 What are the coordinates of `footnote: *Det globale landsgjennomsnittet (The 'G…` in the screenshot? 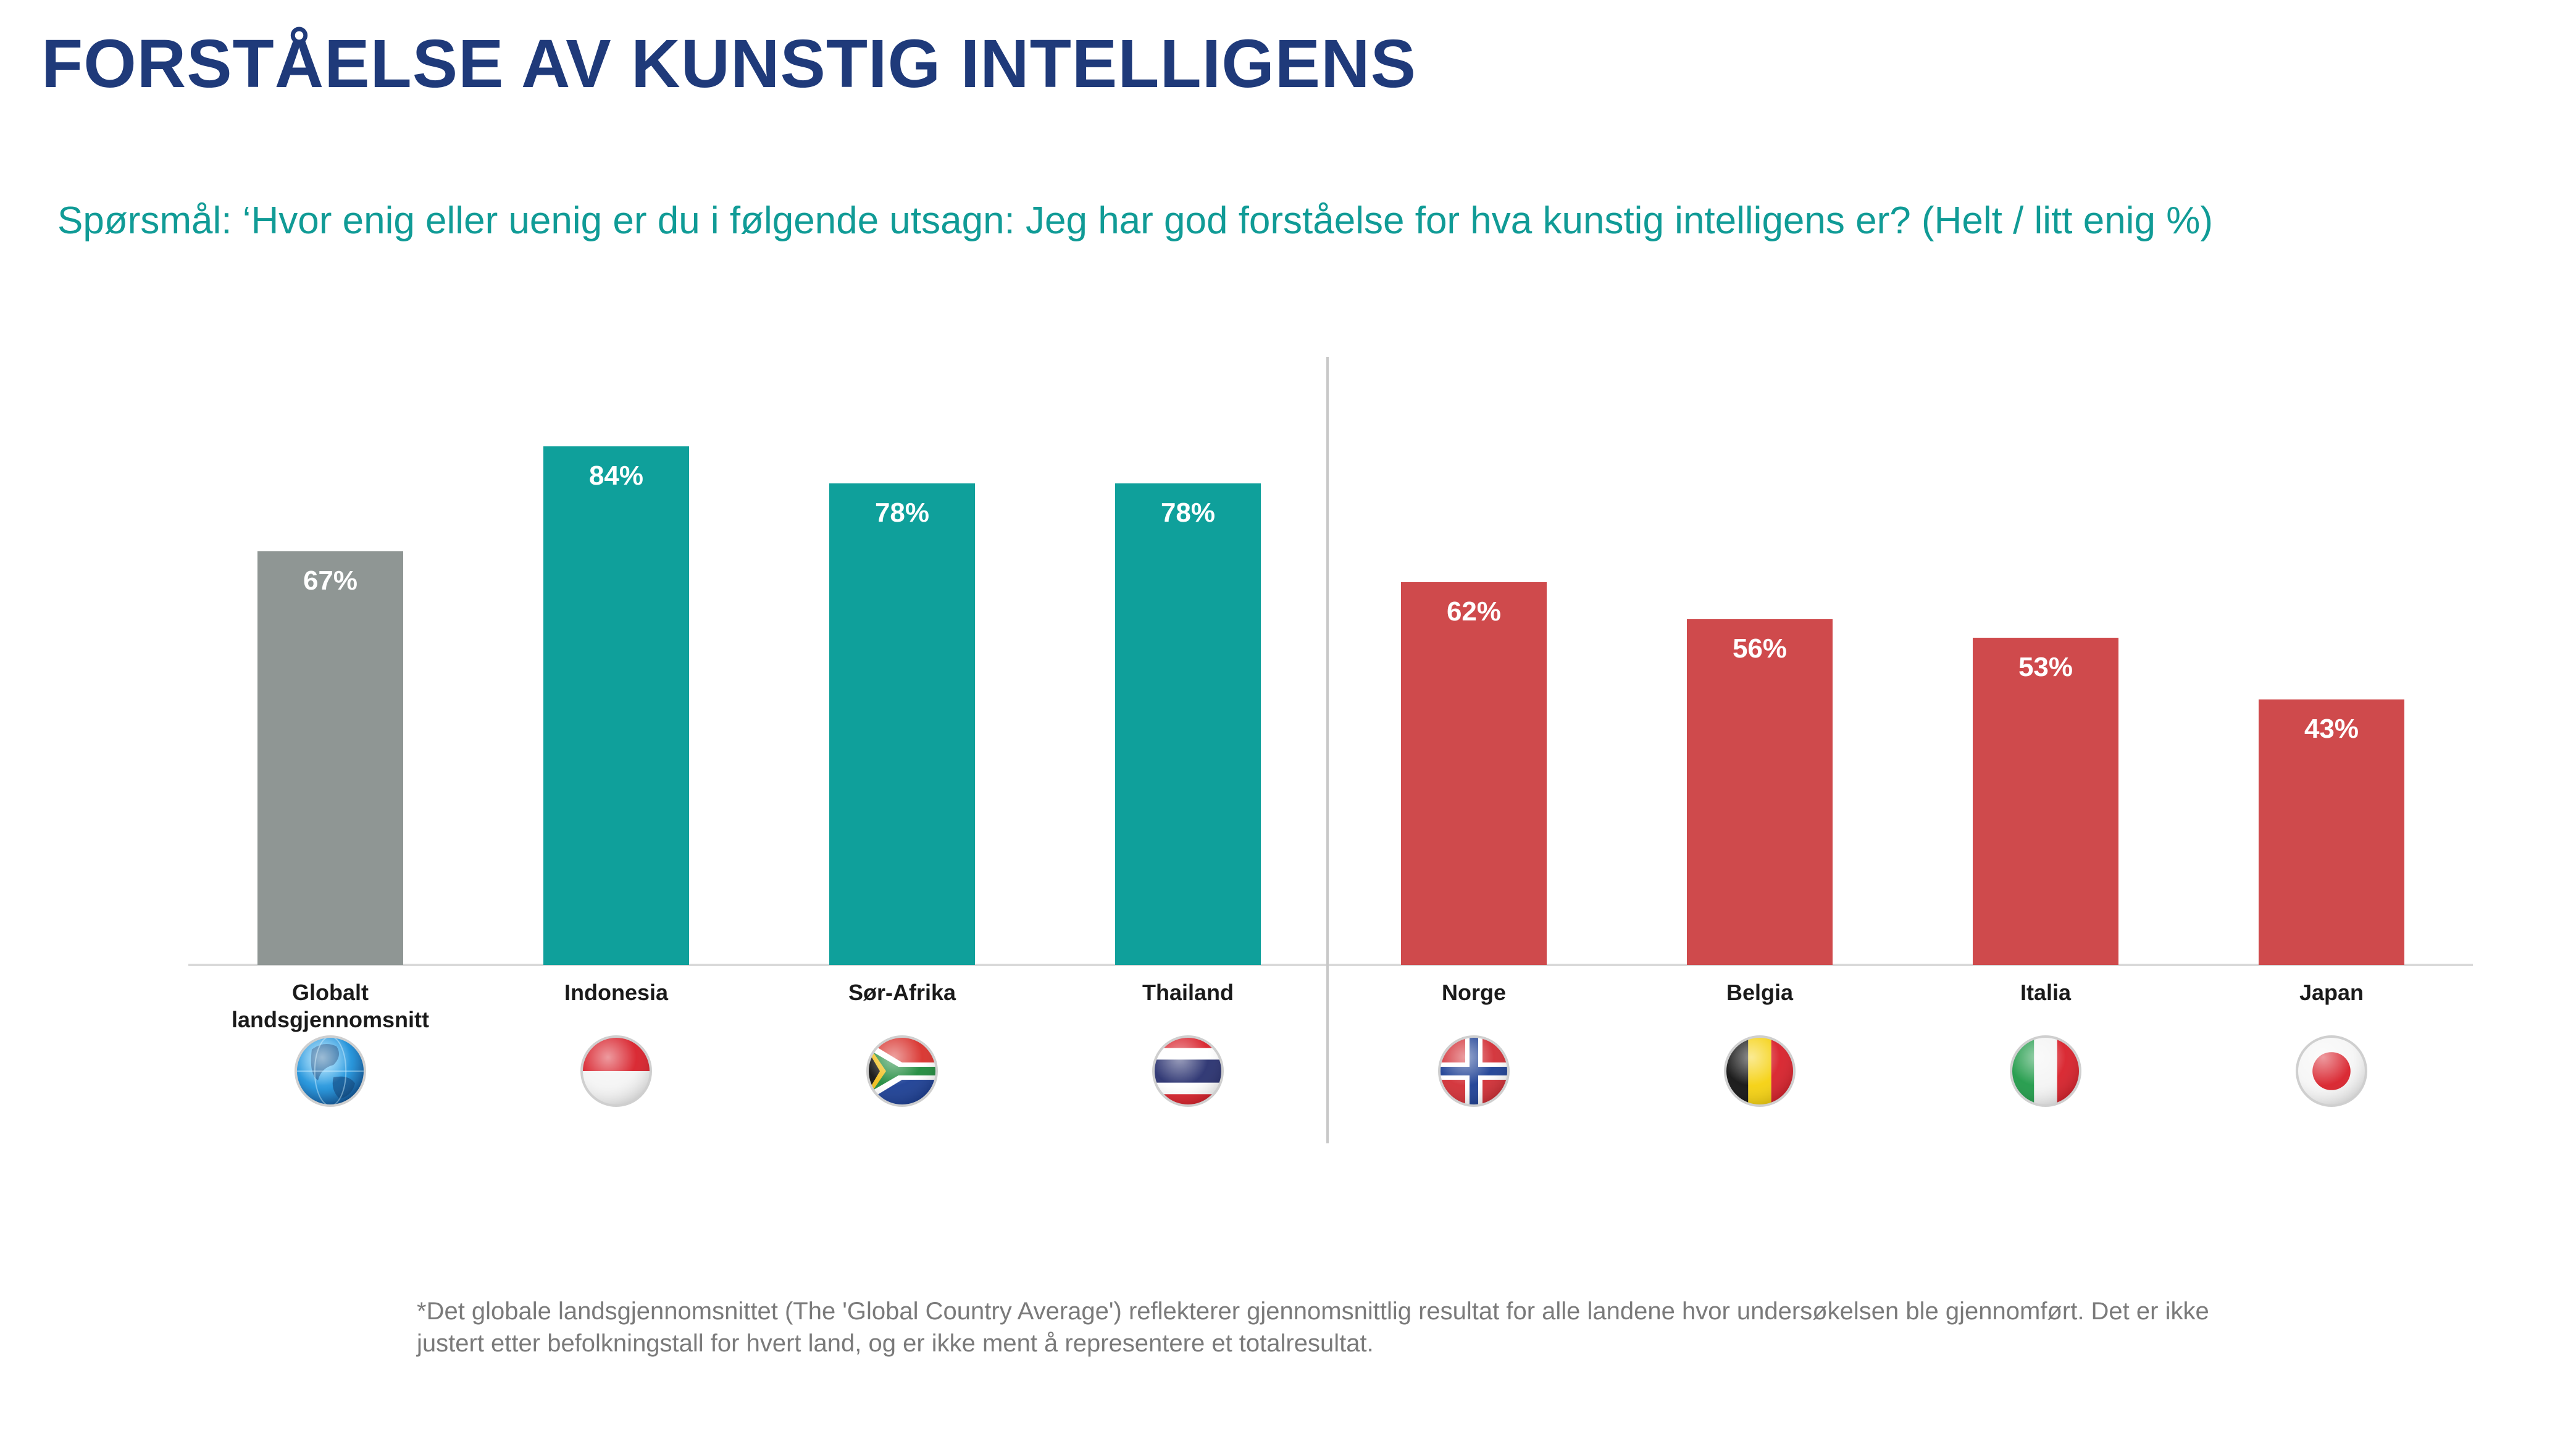 It's located at (1313, 1327).